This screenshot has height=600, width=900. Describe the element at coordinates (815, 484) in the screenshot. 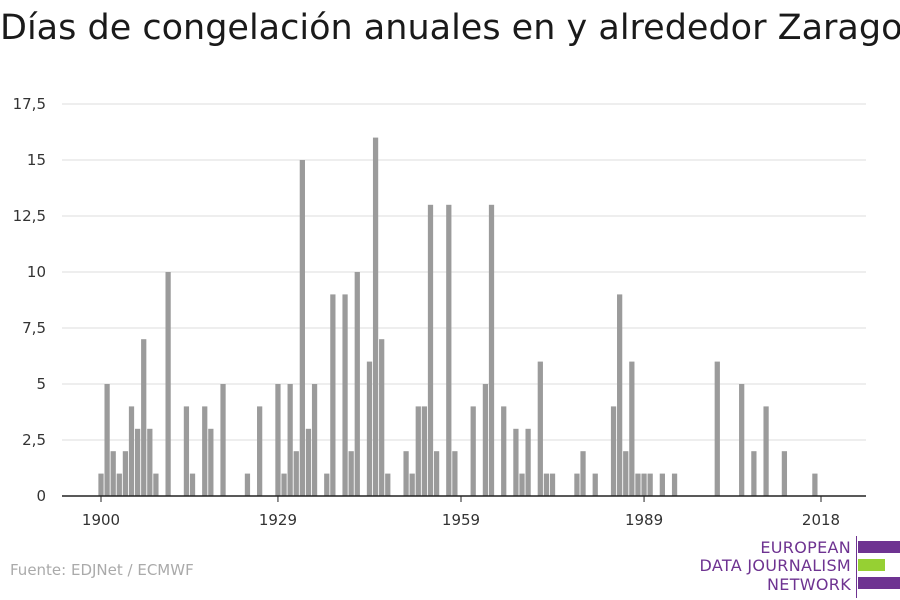

I see `bar-2017` at that location.